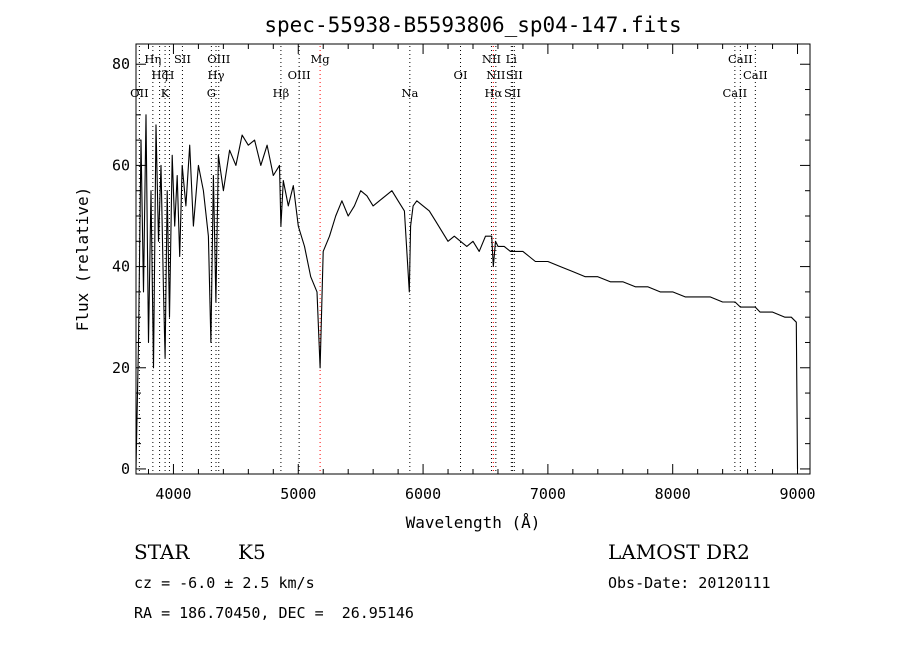 The height and width of the screenshot is (650, 900). What do you see at coordinates (321, 59) in the screenshot?
I see `line-marker-label: Mg` at bounding box center [321, 59].